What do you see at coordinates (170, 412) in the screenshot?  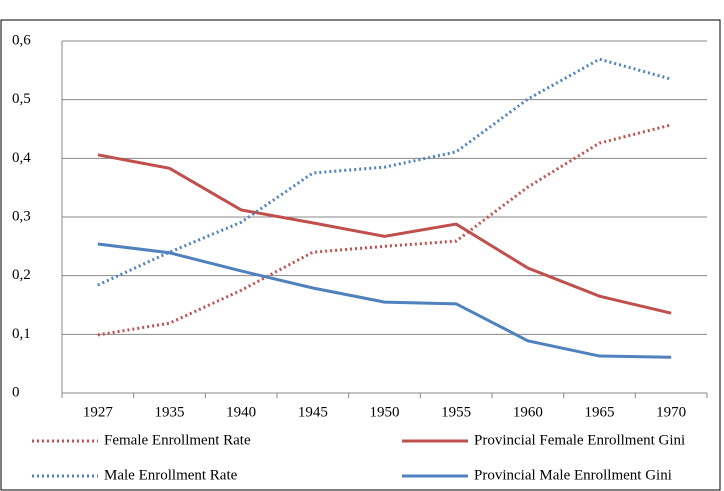 I see `x-tick-label: 1935` at bounding box center [170, 412].